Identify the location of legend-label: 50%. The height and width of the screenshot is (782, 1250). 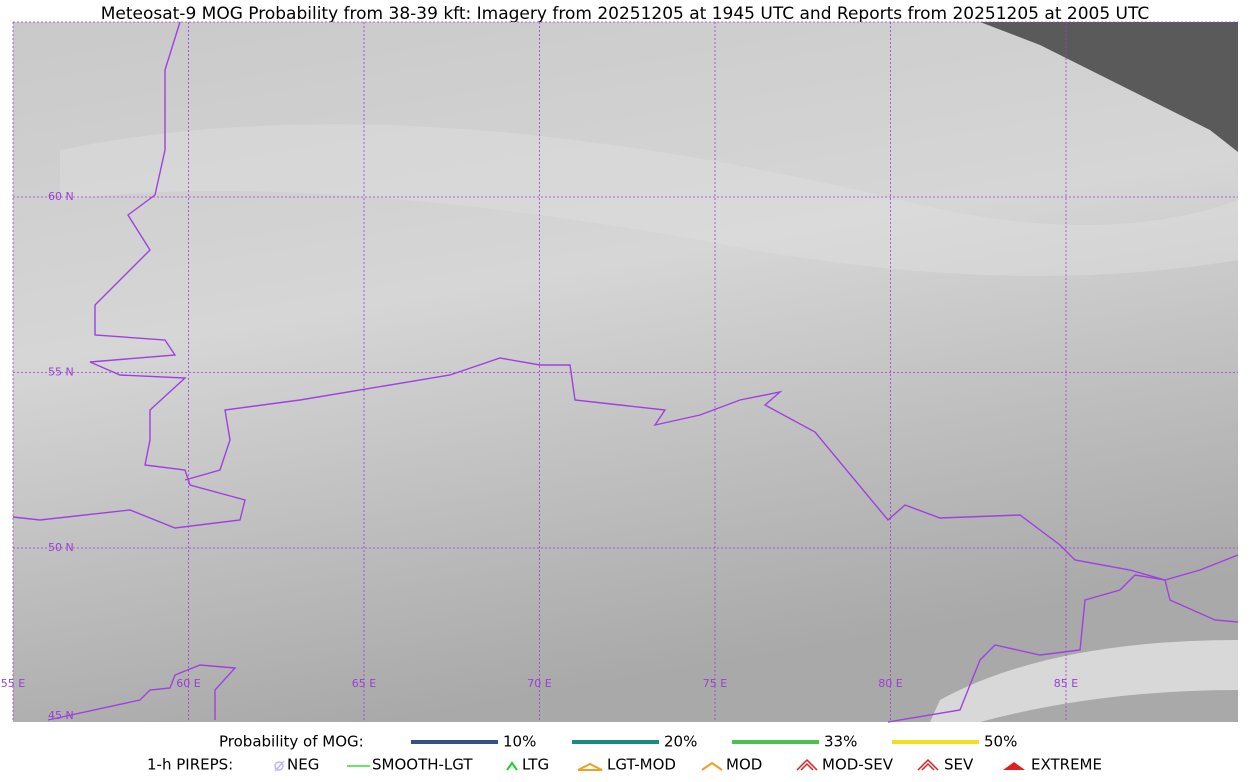
(1000, 742).